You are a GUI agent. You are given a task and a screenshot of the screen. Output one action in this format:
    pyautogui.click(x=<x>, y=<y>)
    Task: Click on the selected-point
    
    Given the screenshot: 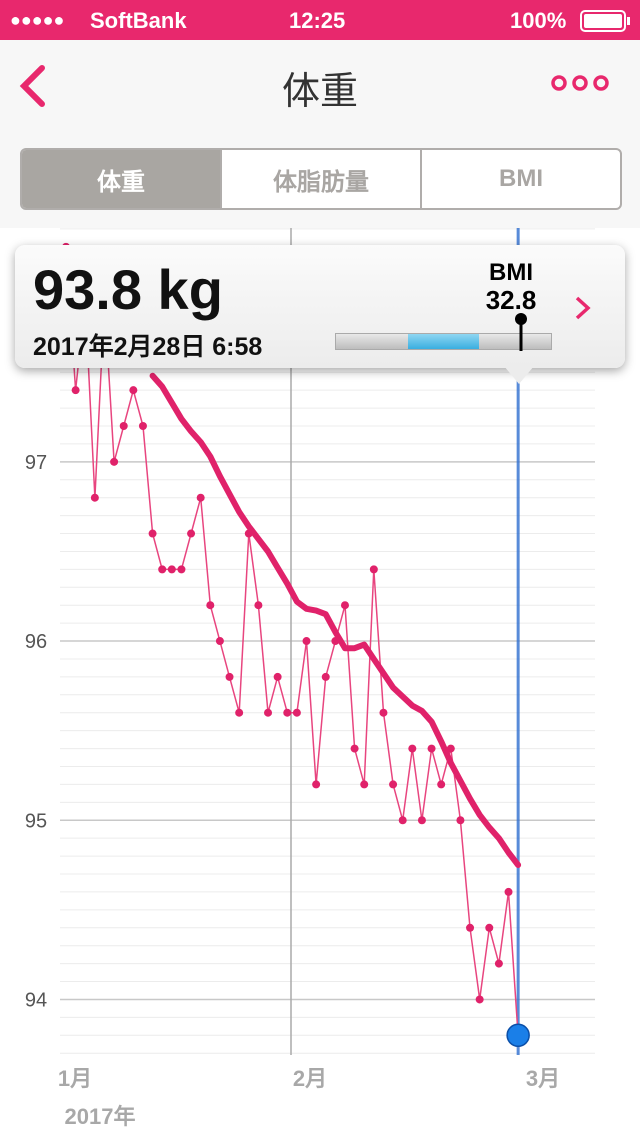 What is the action you would take?
    pyautogui.click(x=518, y=1035)
    